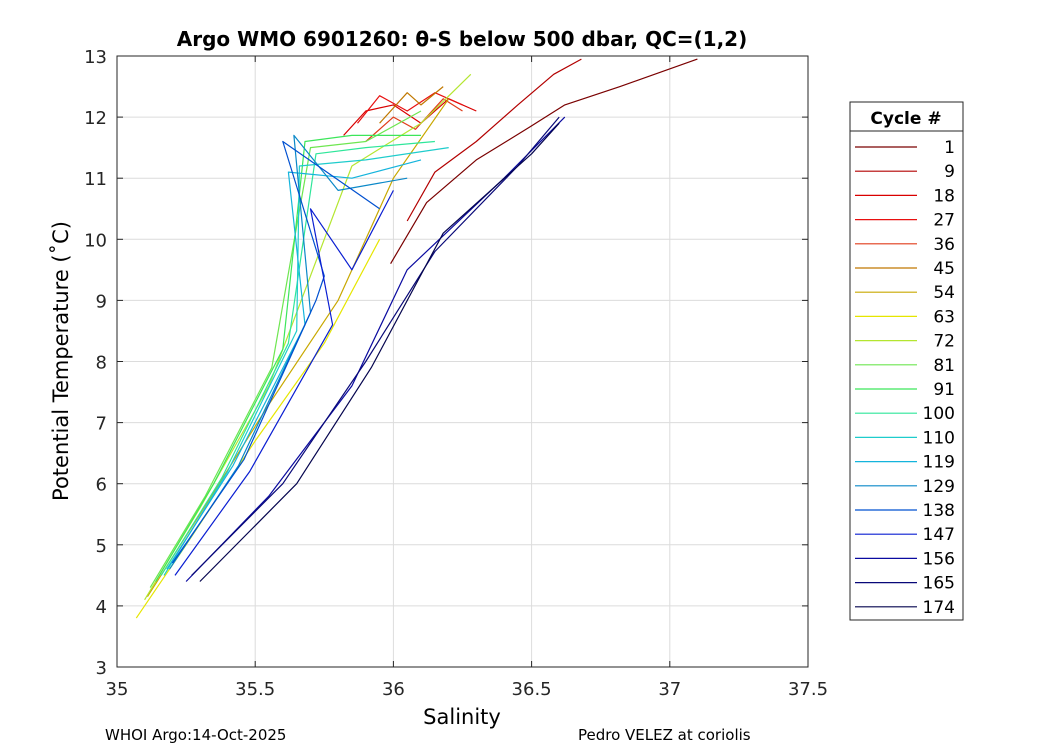 This screenshot has width=1050, height=750. Describe the element at coordinates (944, 293) in the screenshot. I see `legend-label-54: 54` at that location.